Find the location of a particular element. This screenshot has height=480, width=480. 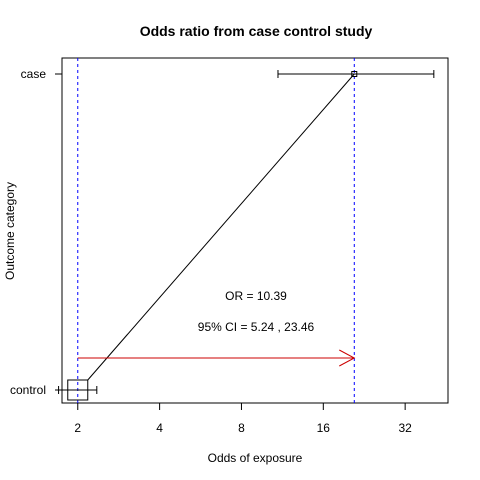

x-tick-label: 2 is located at coordinates (77, 428).